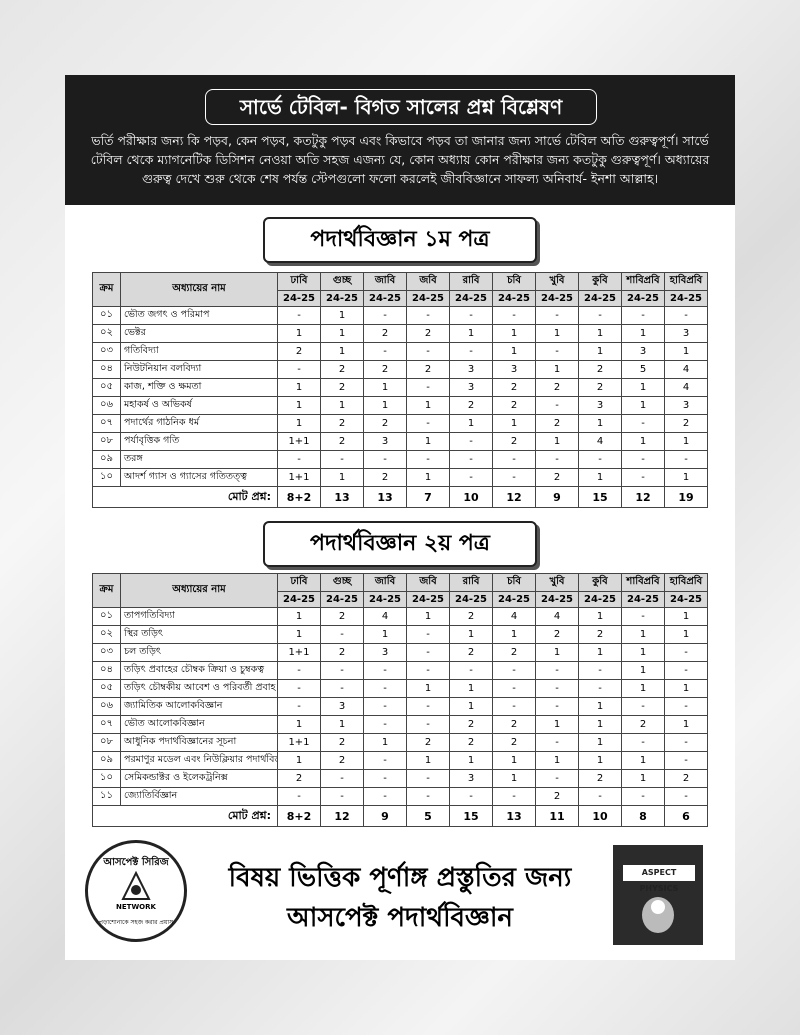 The height and width of the screenshot is (1035, 800). What do you see at coordinates (400, 405) in the screenshot?
I see `table-row: ০৬ মহাকর্ষ ও অভিকর্ষ 1 1 1 1 2 2-3 1 3` at bounding box center [400, 405].